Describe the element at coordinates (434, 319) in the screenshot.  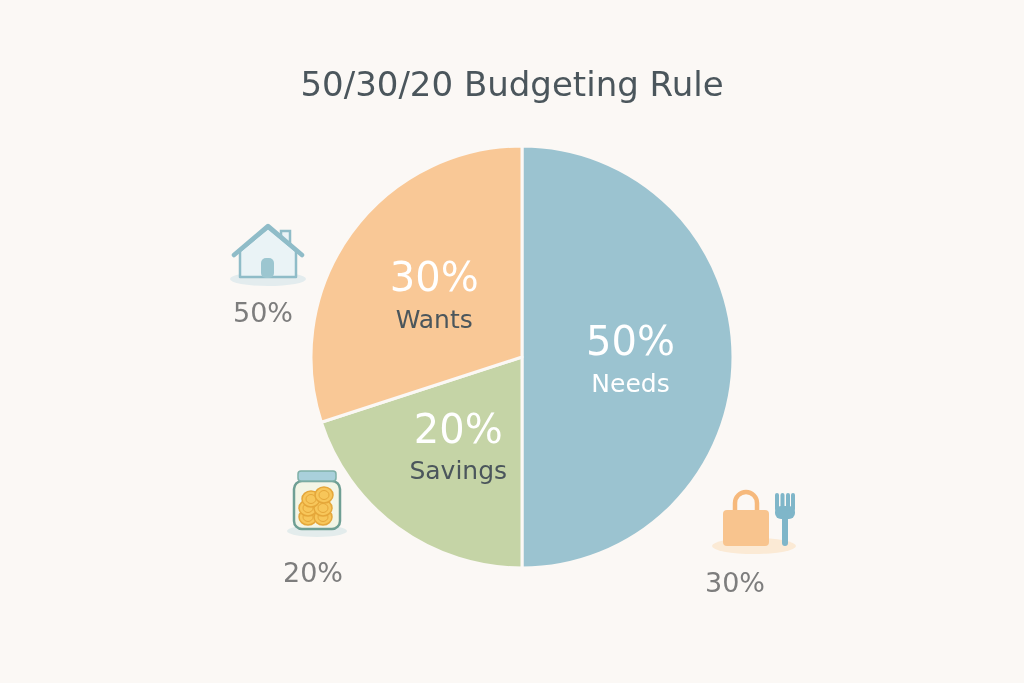
I see `slice-label: Wants` at that location.